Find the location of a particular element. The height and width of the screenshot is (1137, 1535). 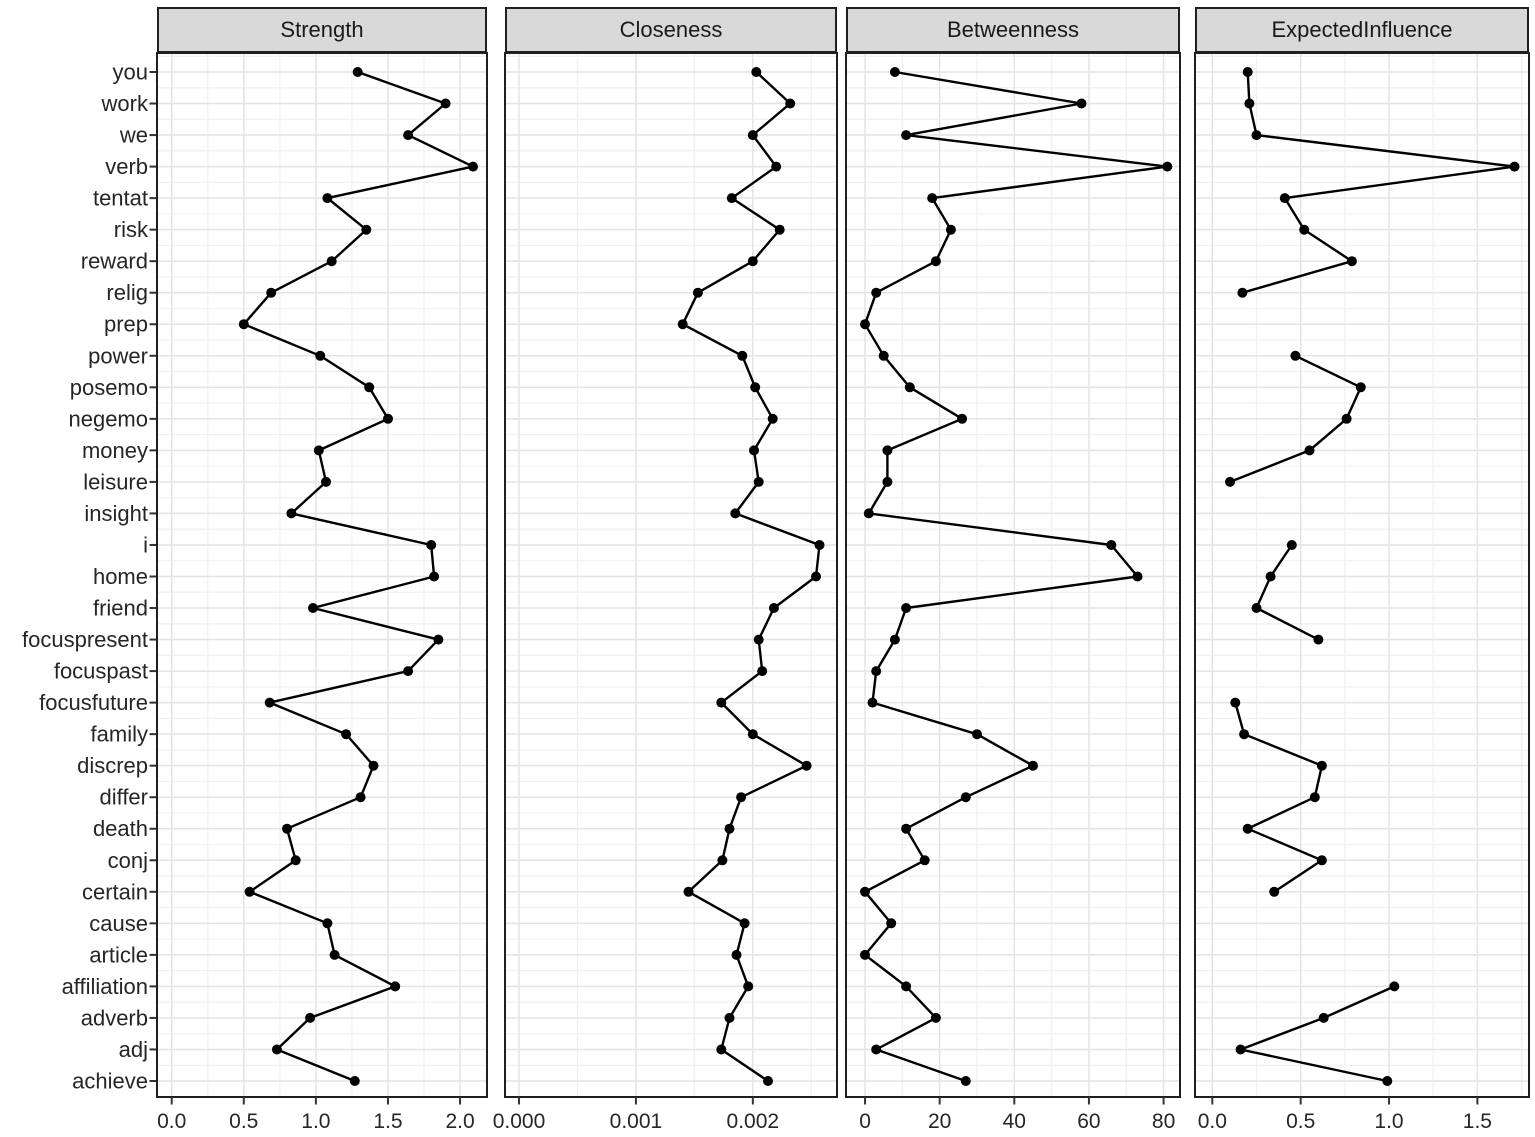

series-line-expectedinfluence is located at coordinates (1378, 182).